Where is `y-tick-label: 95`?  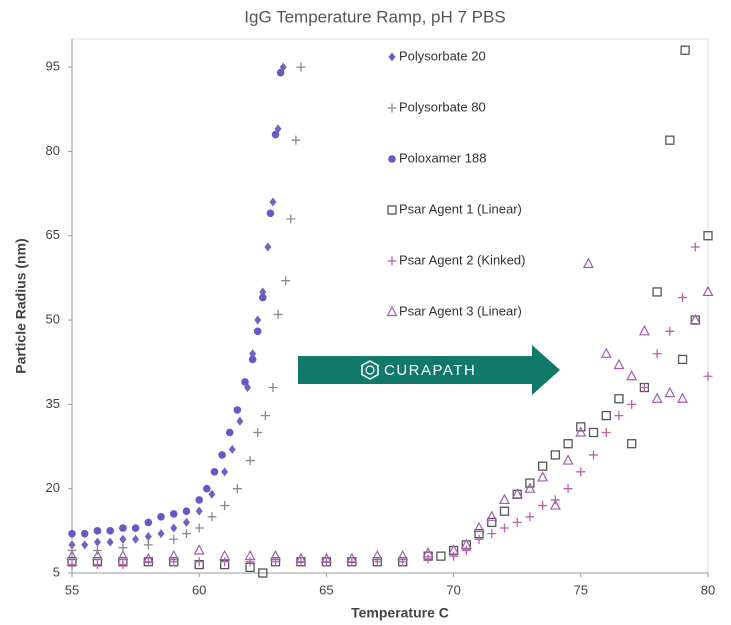 y-tick-label: 95 is located at coordinates (53, 66).